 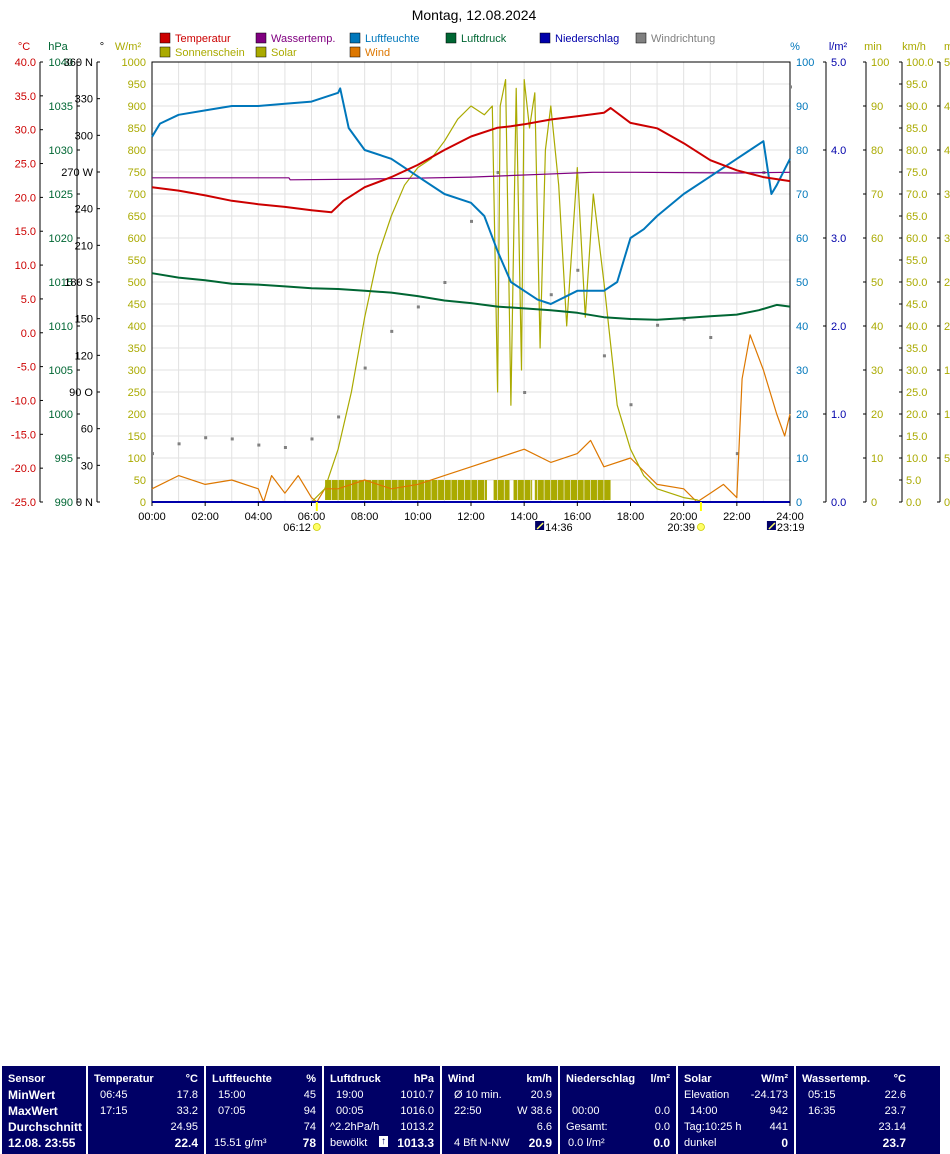 I want to click on axis-tick-temp: 25.0, so click(x=25, y=165).